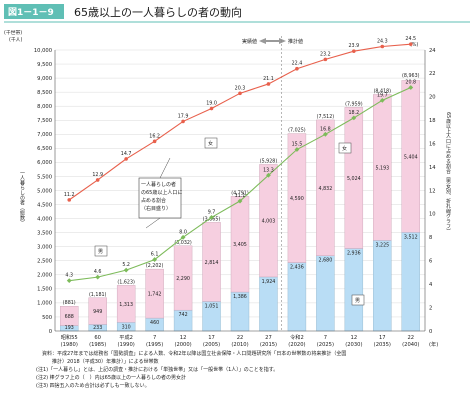 The image size is (475, 402). I want to click on male-value-label: 1,386, so click(240, 297).